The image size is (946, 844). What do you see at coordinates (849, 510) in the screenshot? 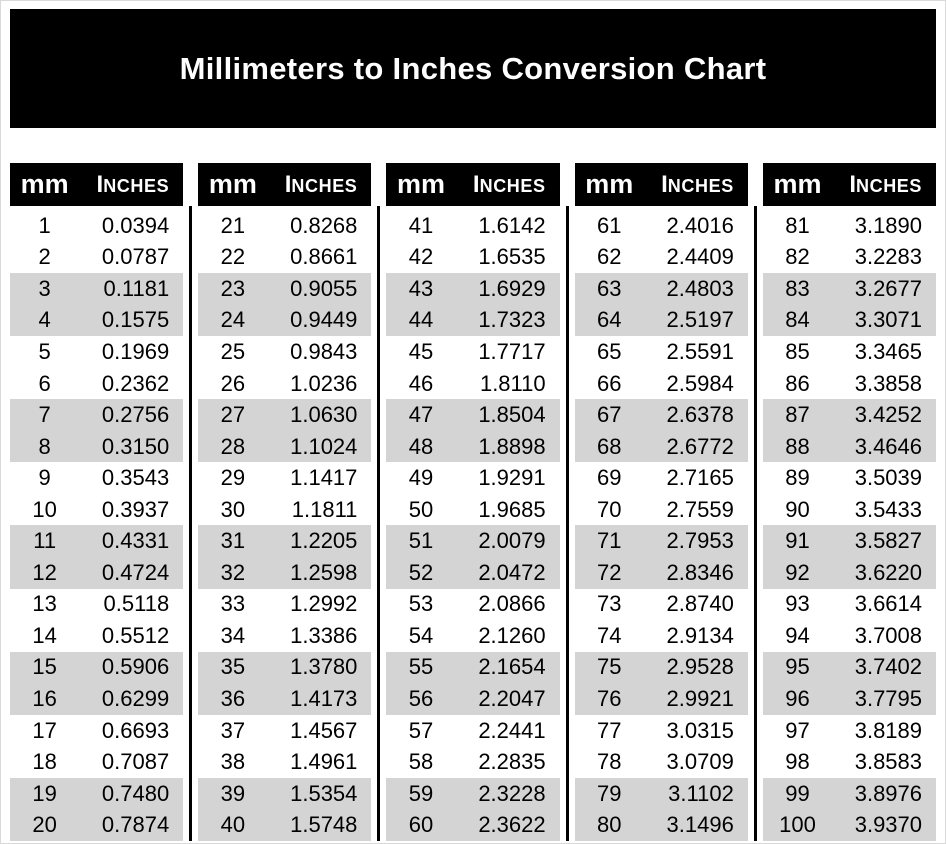
I see `table-row: 90 3.5433` at bounding box center [849, 510].